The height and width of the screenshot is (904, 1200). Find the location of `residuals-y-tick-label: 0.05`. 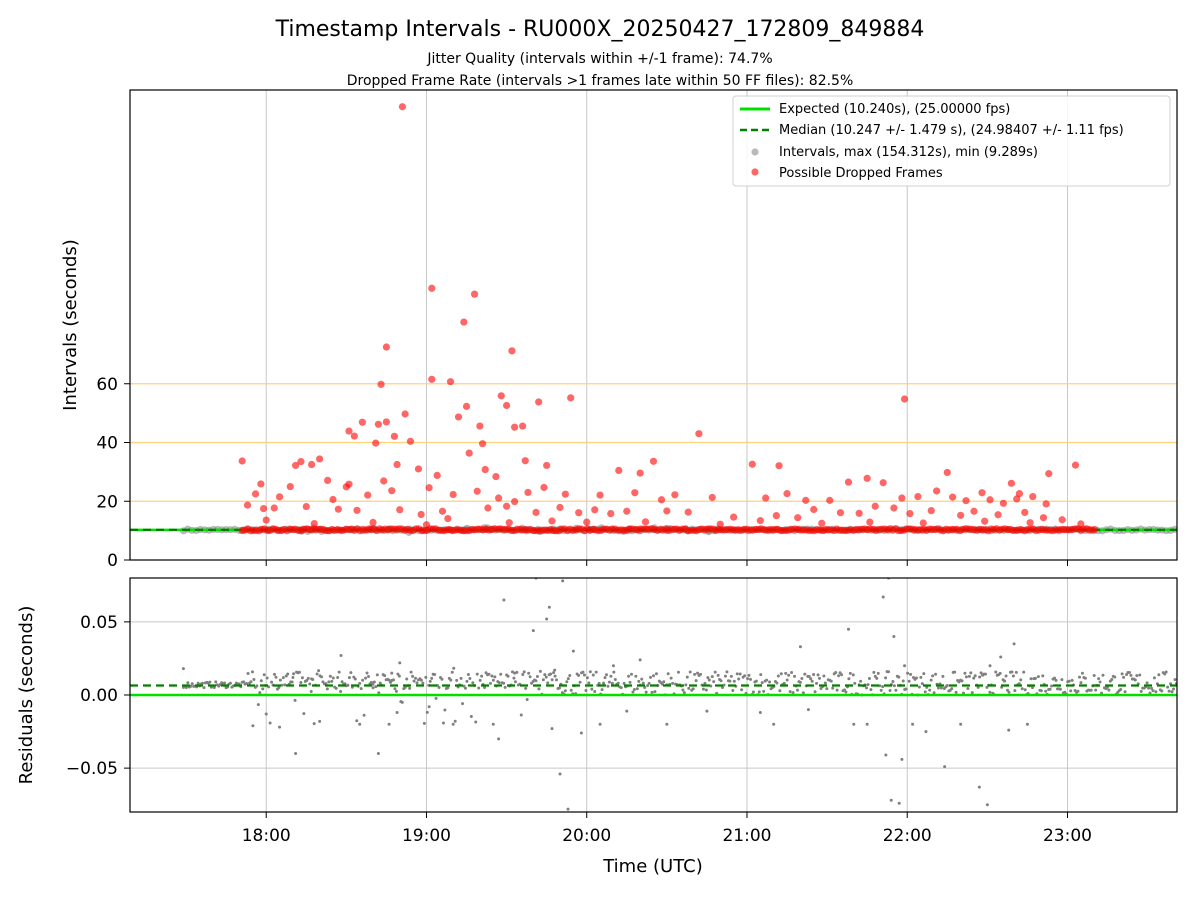

residuals-y-tick-label: 0.05 is located at coordinates (99, 623).